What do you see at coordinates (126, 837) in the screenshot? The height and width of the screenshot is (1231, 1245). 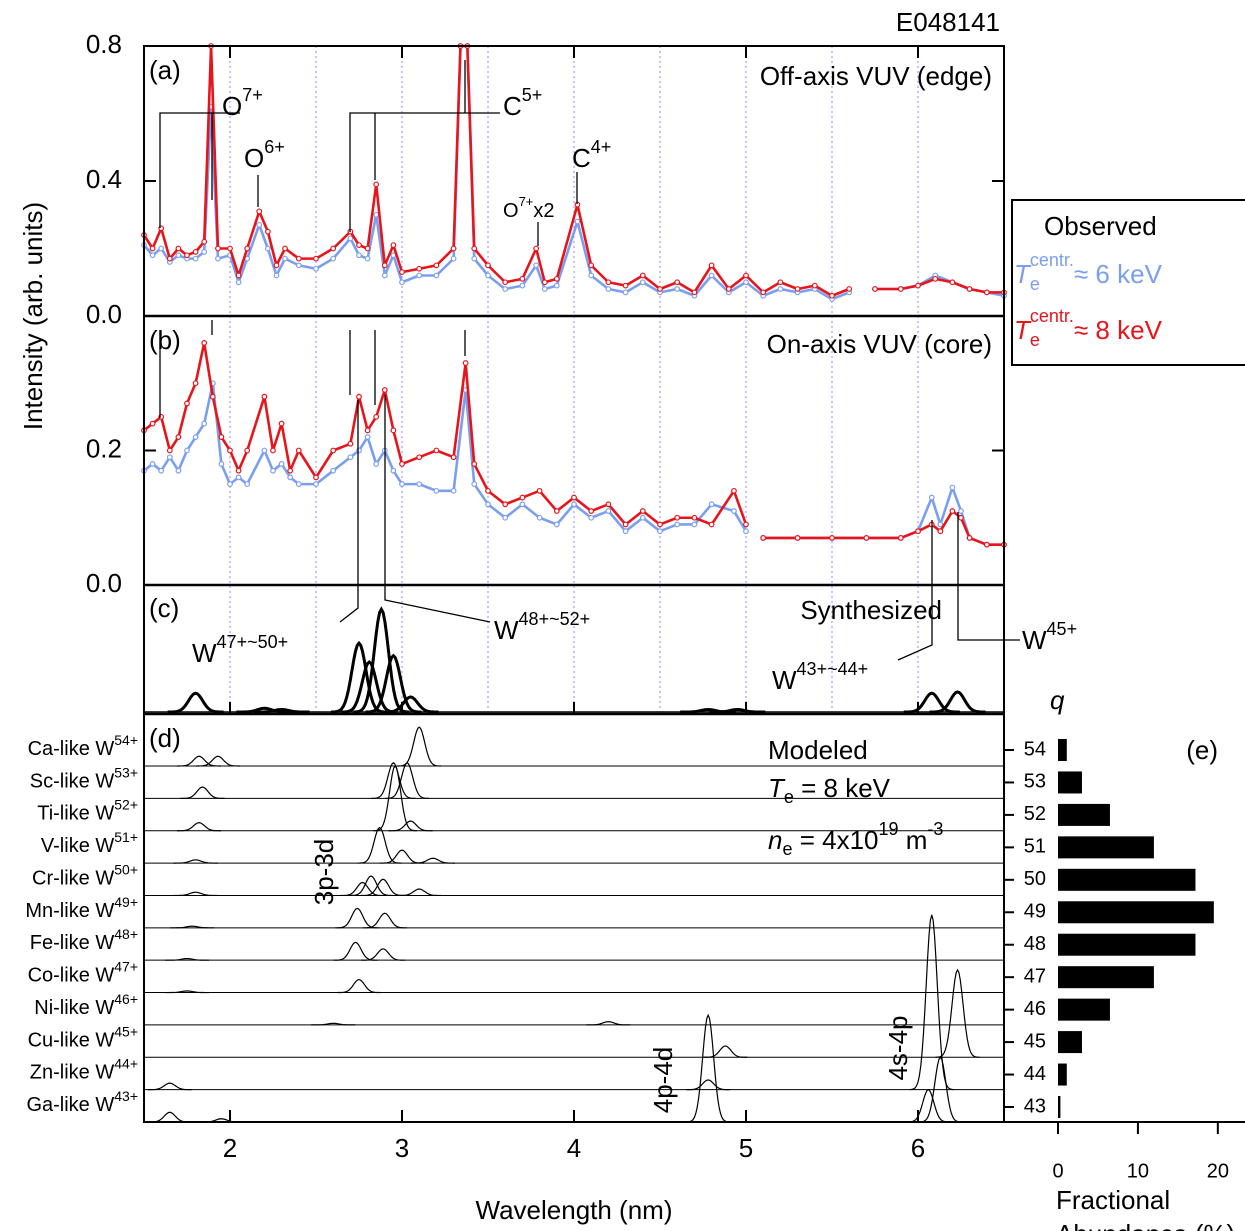 I see `row-sup: 51+` at bounding box center [126, 837].